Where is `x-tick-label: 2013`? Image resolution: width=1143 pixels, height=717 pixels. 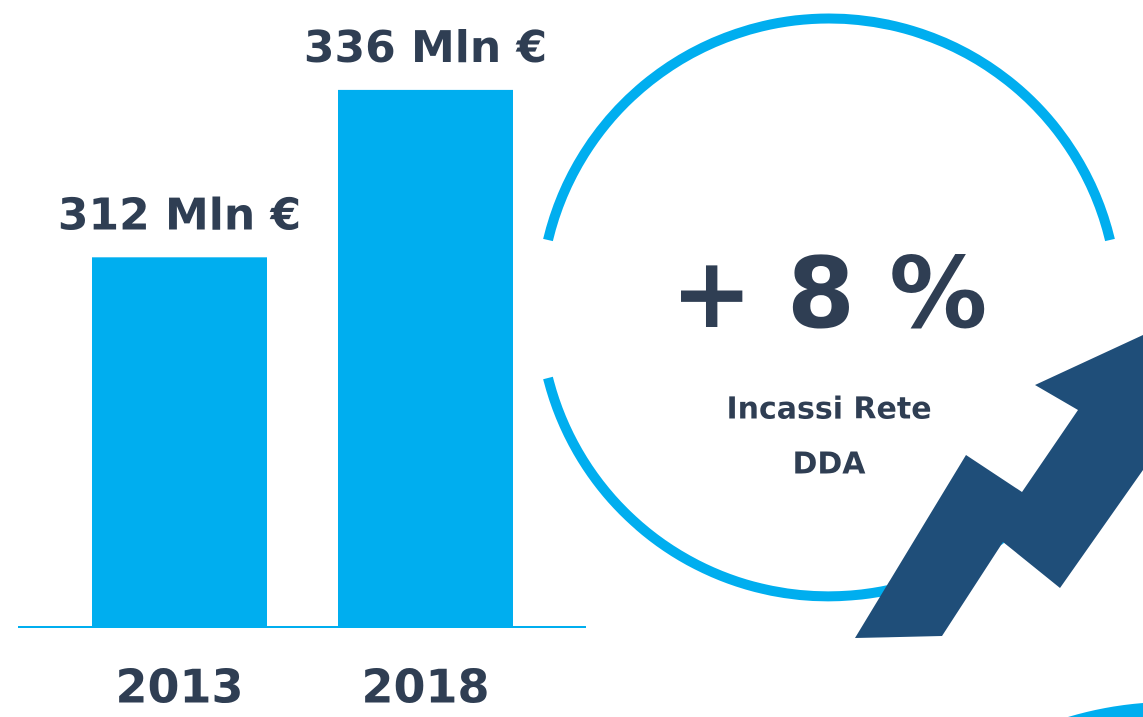
x-tick-label: 2013 is located at coordinates (179, 687).